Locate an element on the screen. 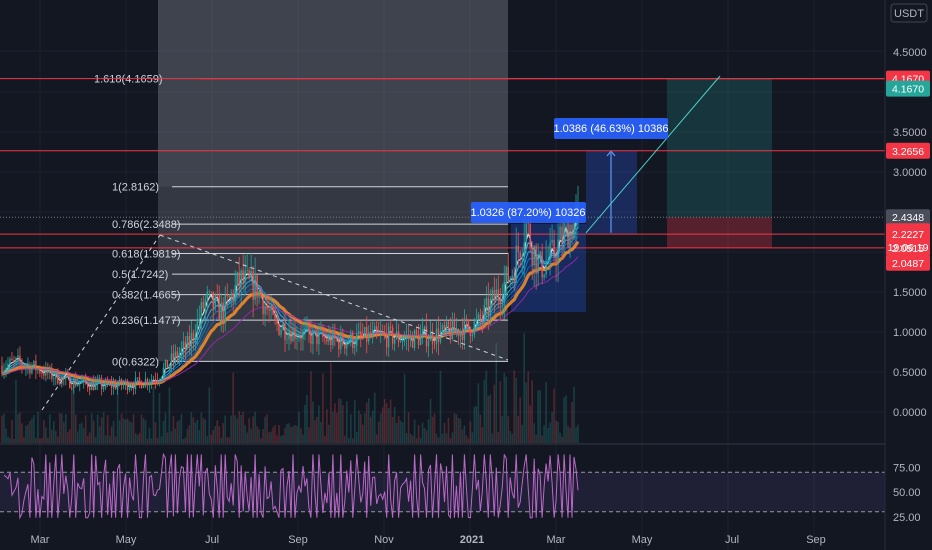 Image resolution: width=932 pixels, height=550 pixels. measure-label-2: 1.0386 (46.63%) 10386 is located at coordinates (611, 128).